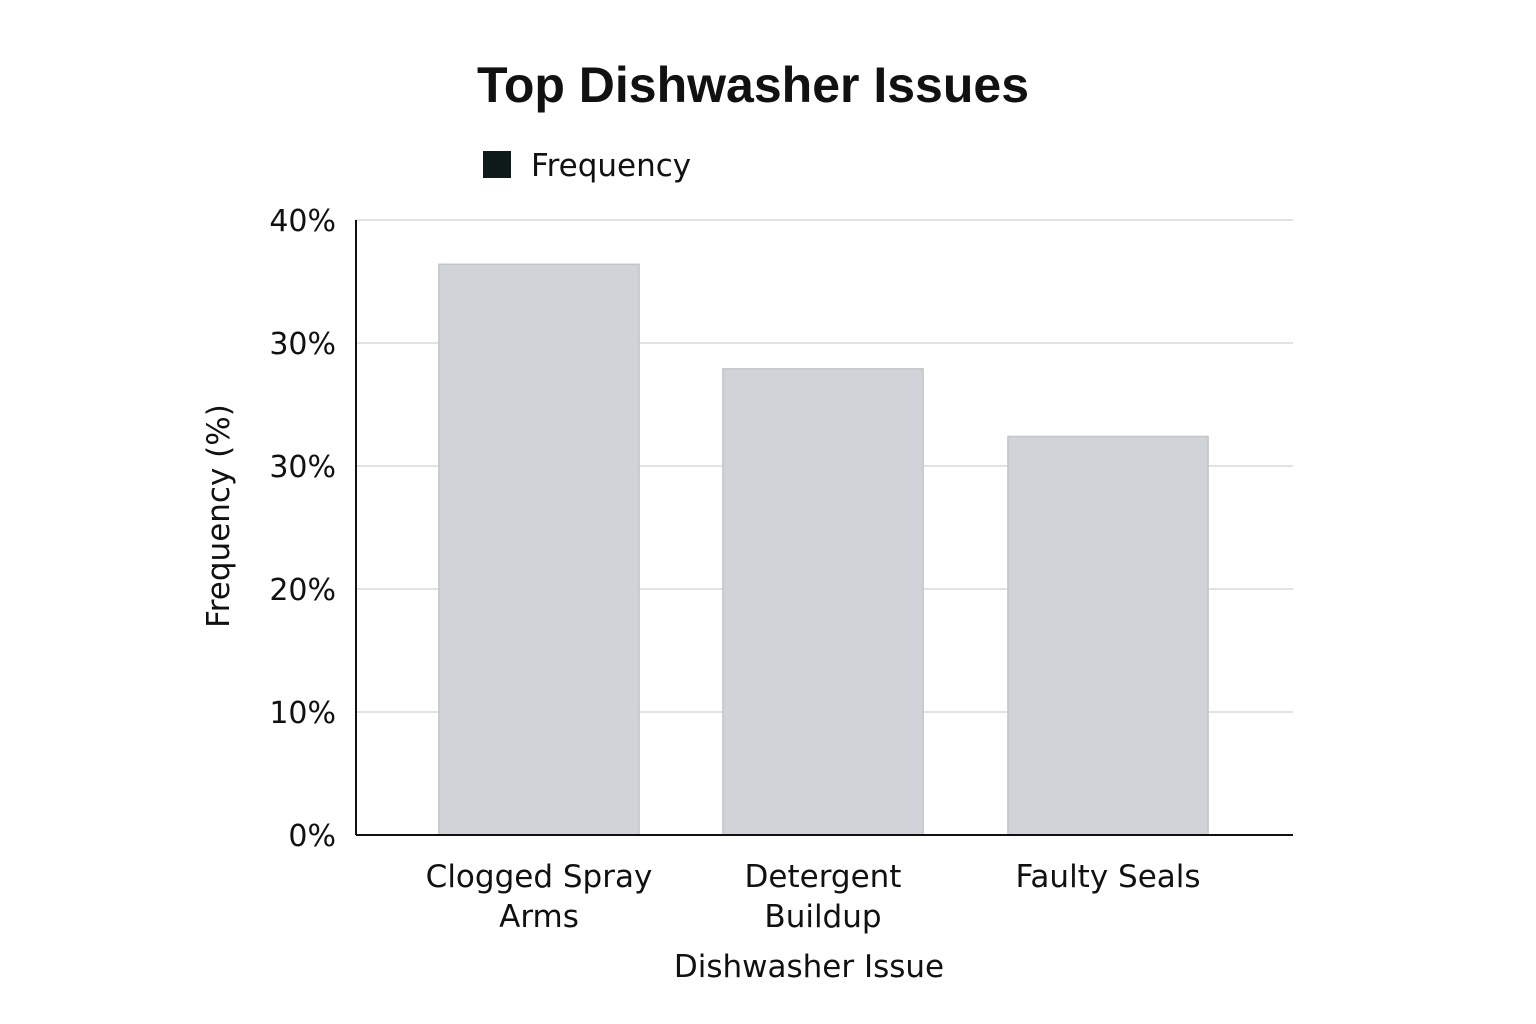 The height and width of the screenshot is (1024, 1536). What do you see at coordinates (539, 877) in the screenshot?
I see `x-tick-label: Clogged Spray` at bounding box center [539, 877].